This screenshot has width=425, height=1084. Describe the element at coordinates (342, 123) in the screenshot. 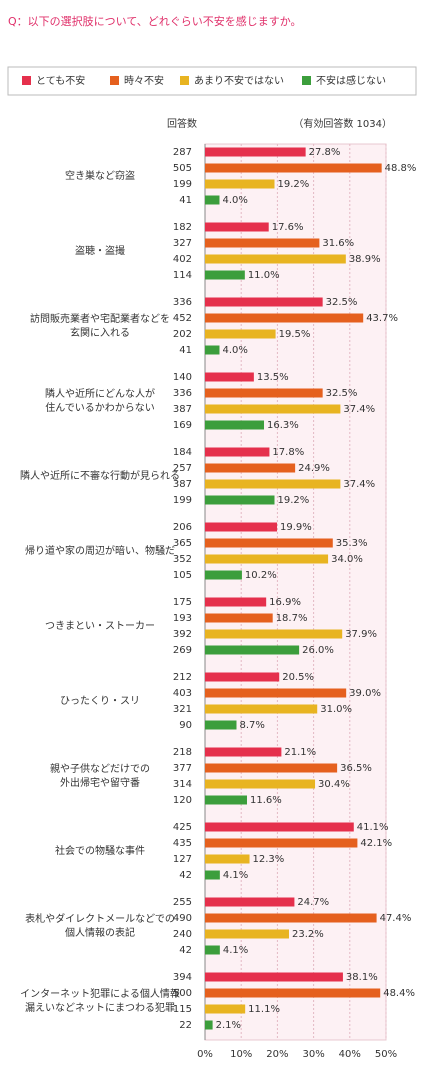

I see `total-note: （有効回答数 1034）` at that location.